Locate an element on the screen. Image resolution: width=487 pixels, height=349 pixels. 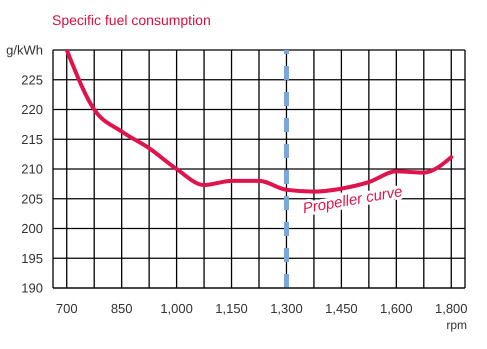
y-tick-label: 210 is located at coordinates (32, 169).